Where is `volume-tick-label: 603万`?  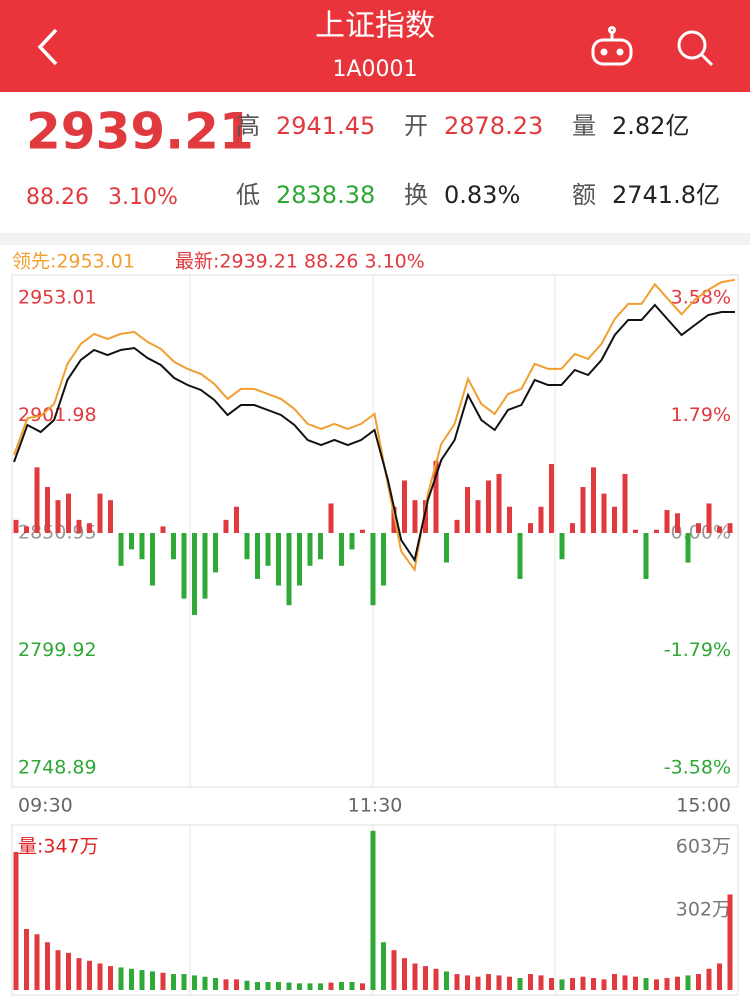 volume-tick-label: 603万 is located at coordinates (703, 847).